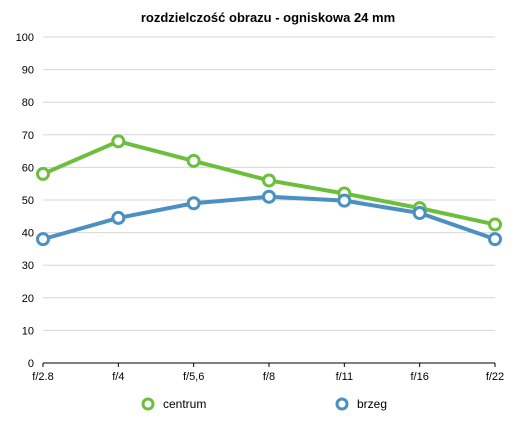  I want to click on x-tick-label: f/11, so click(345, 377).